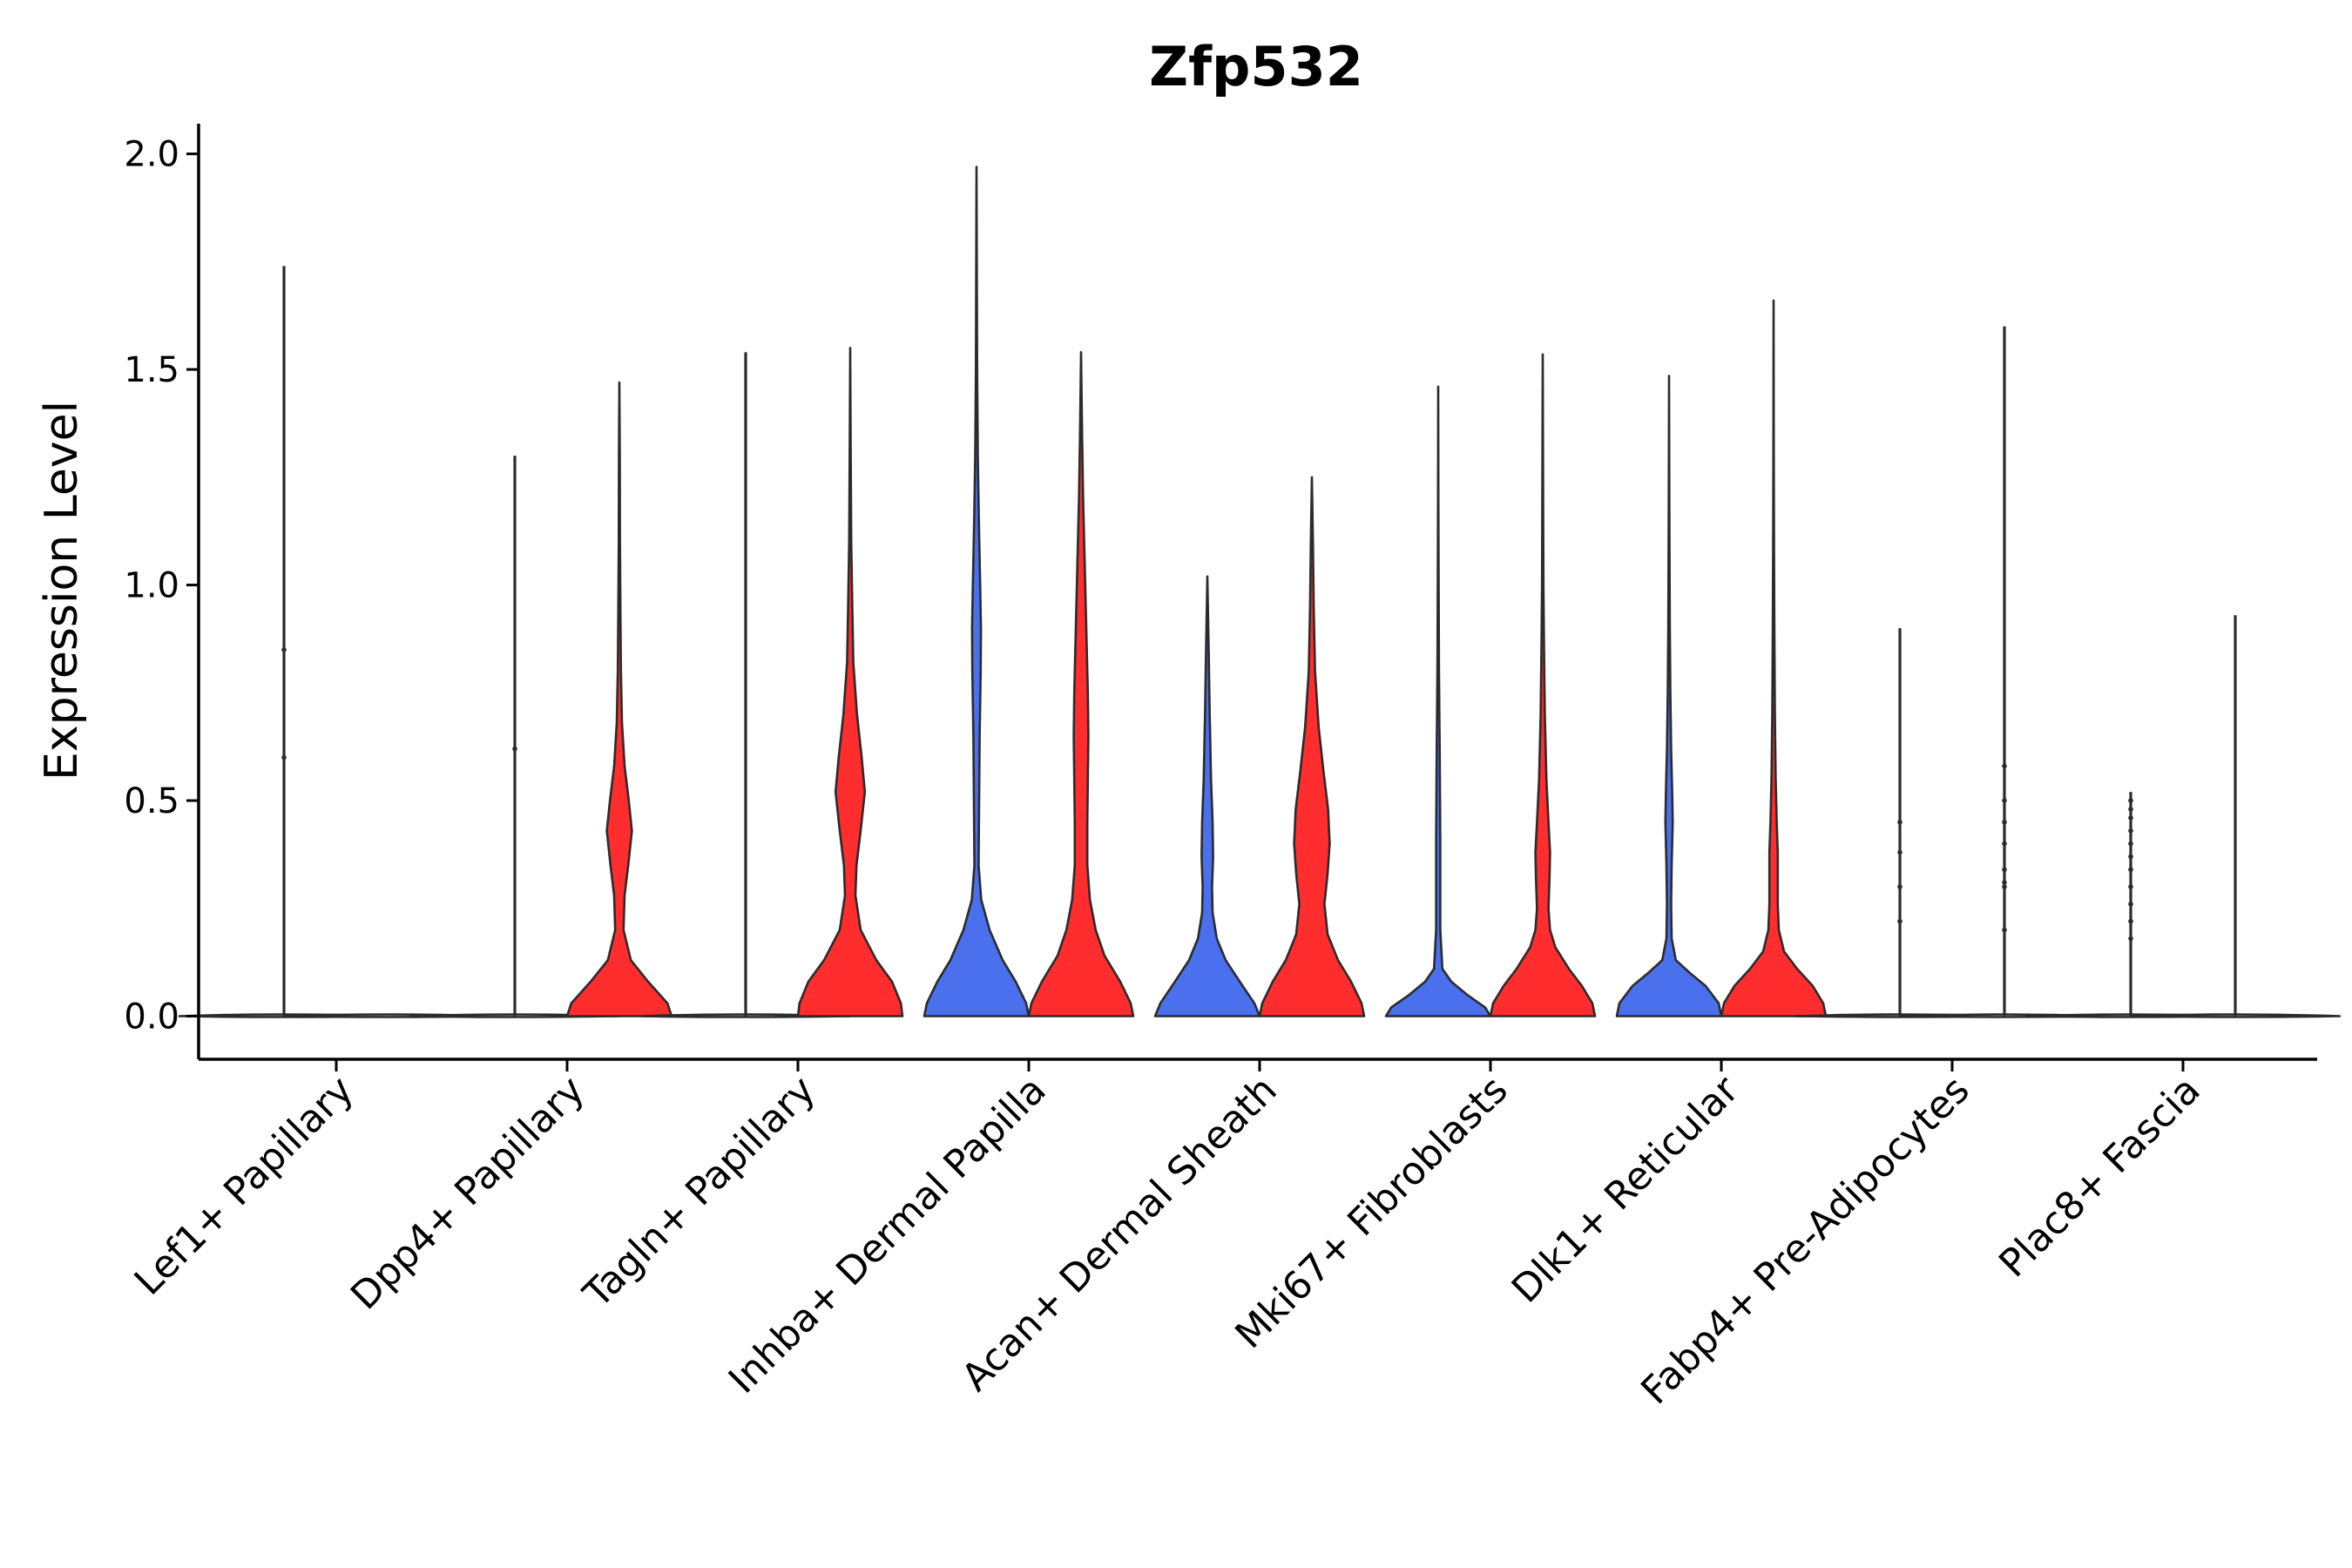  Describe the element at coordinates (151, 1017) in the screenshot. I see `y-tick-label: 0.0` at that location.